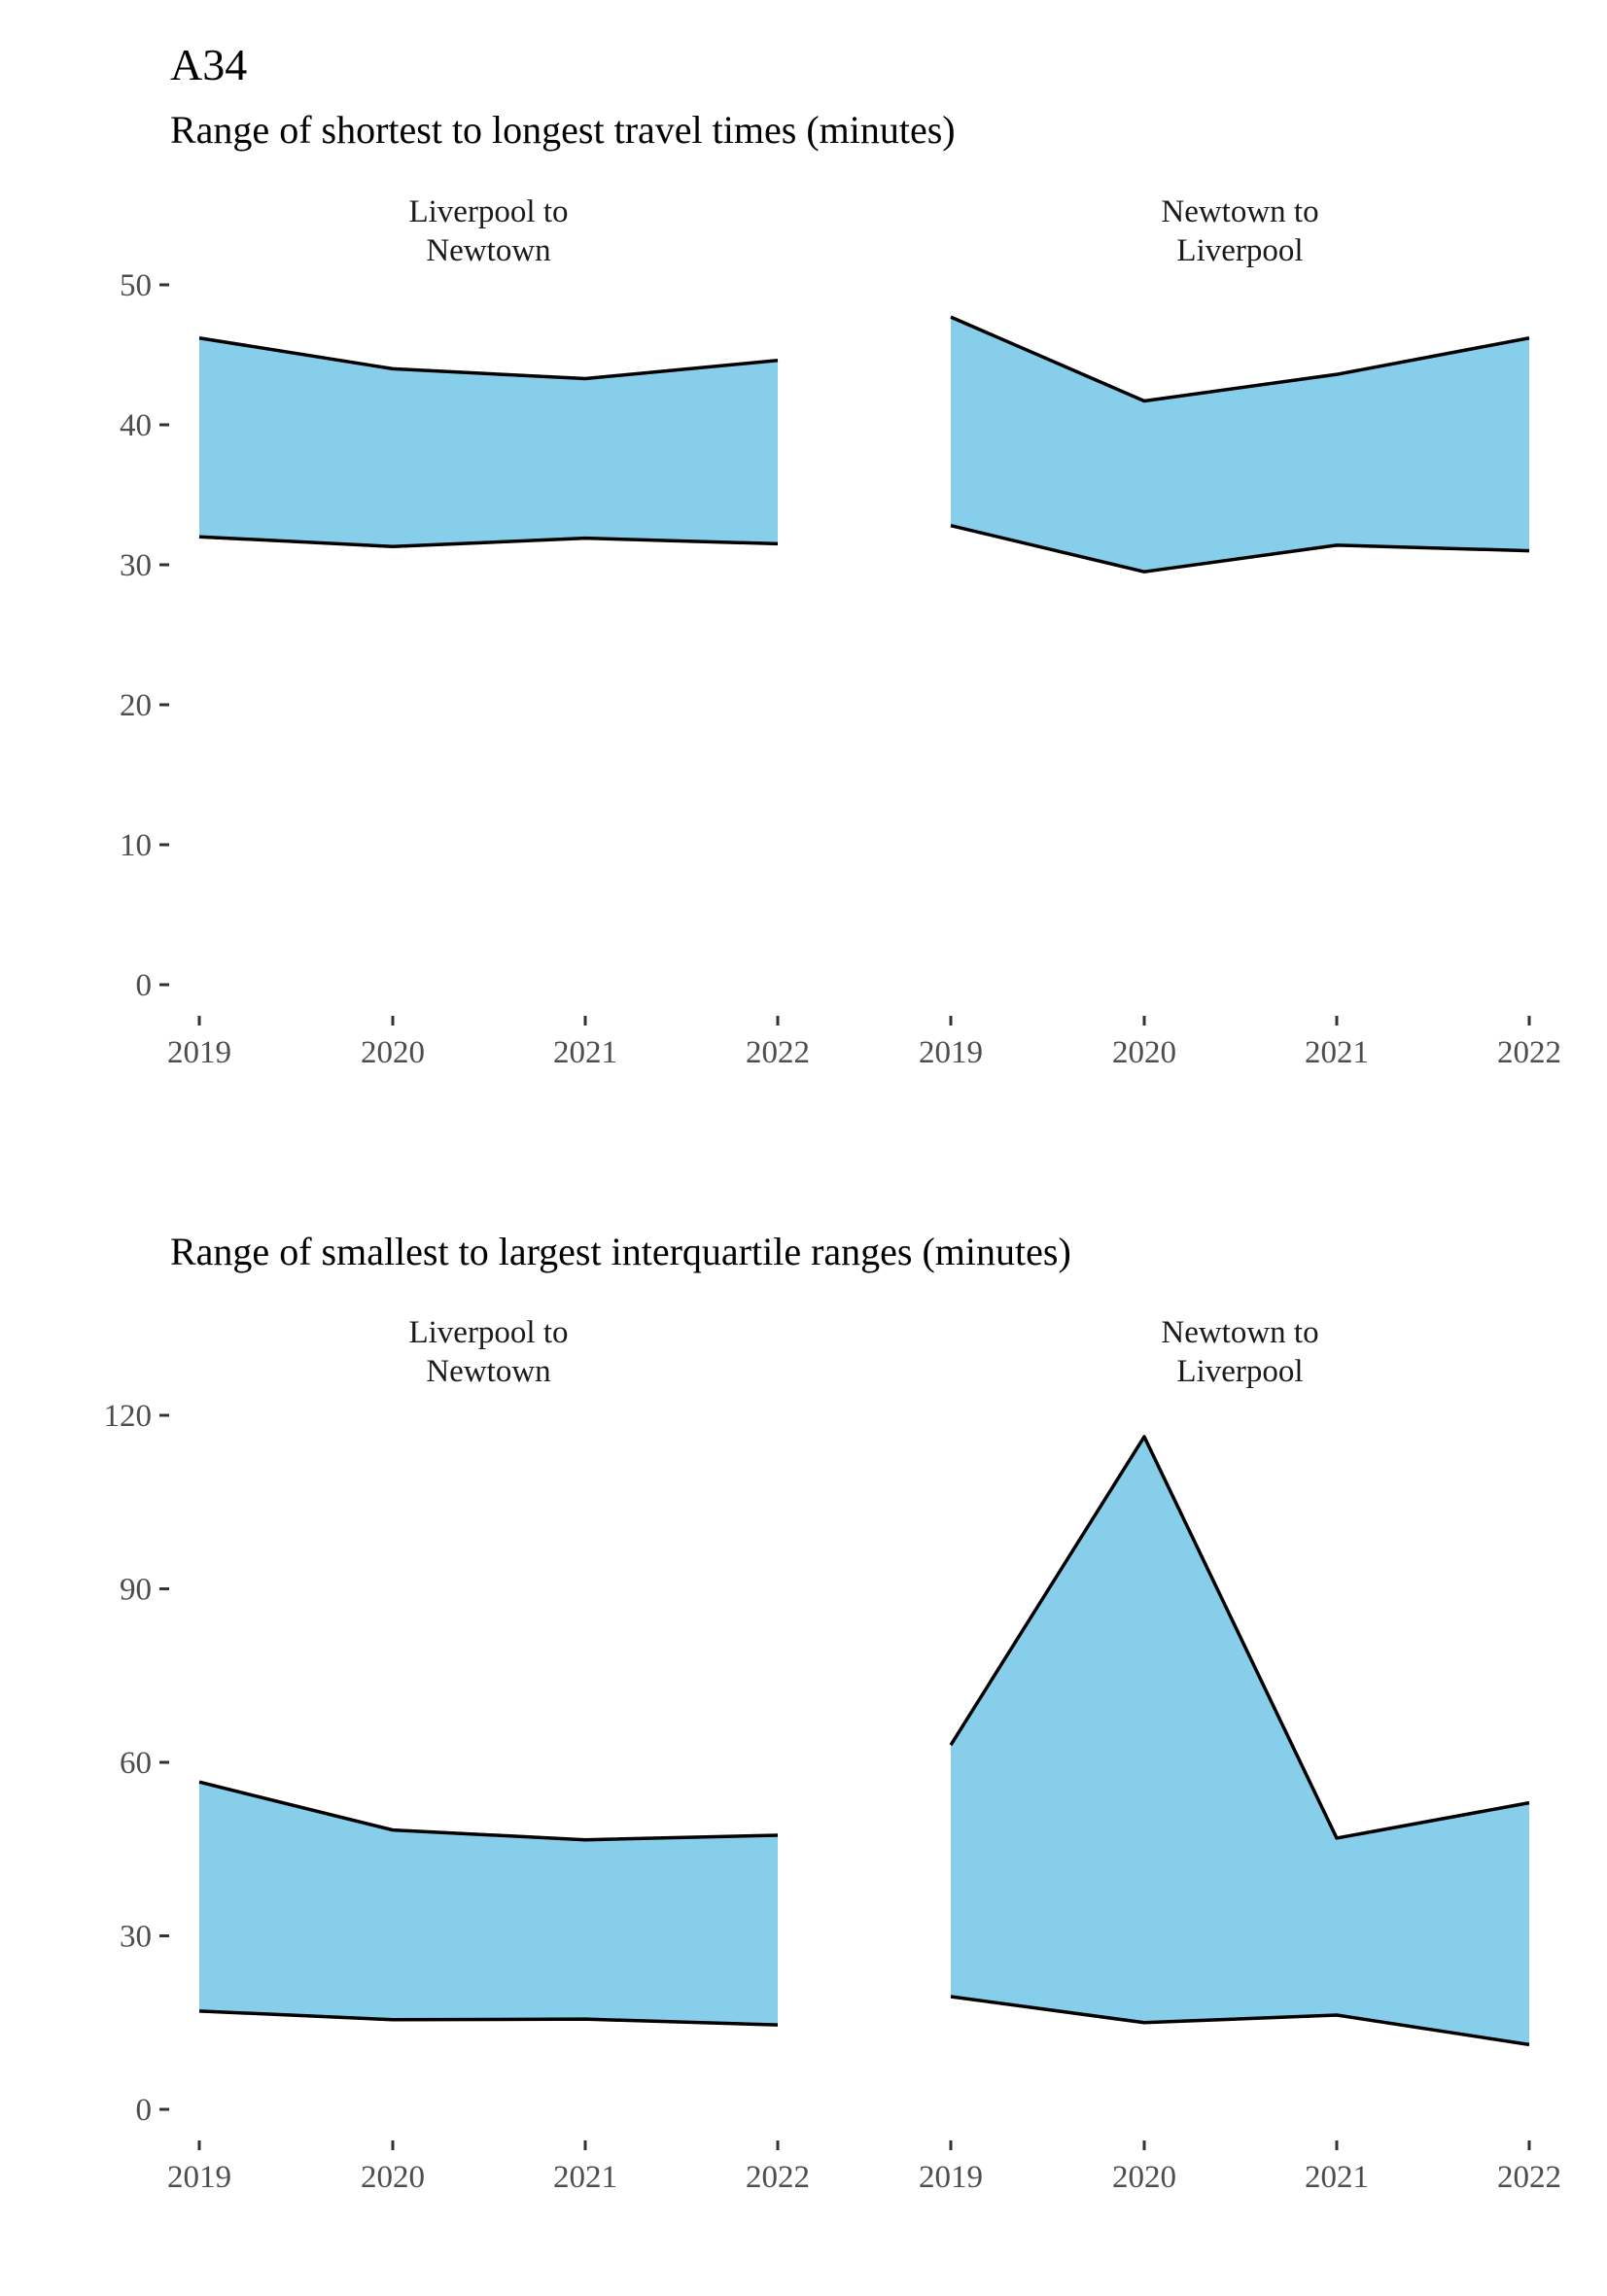  I want to click on y-tick-label: 50, so click(136, 285).